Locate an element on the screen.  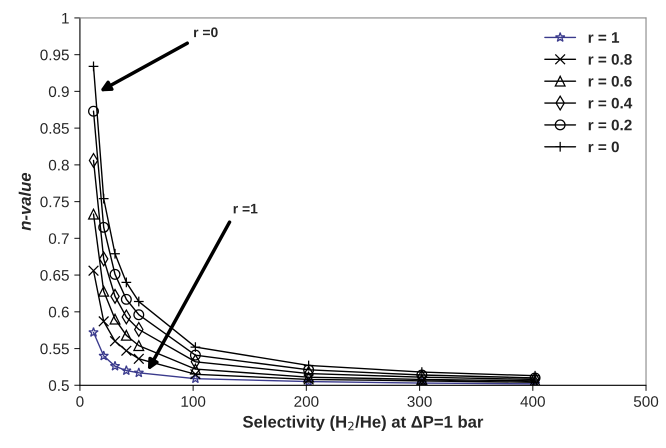
y-tick-label: 0.95 is located at coordinates (54, 55).